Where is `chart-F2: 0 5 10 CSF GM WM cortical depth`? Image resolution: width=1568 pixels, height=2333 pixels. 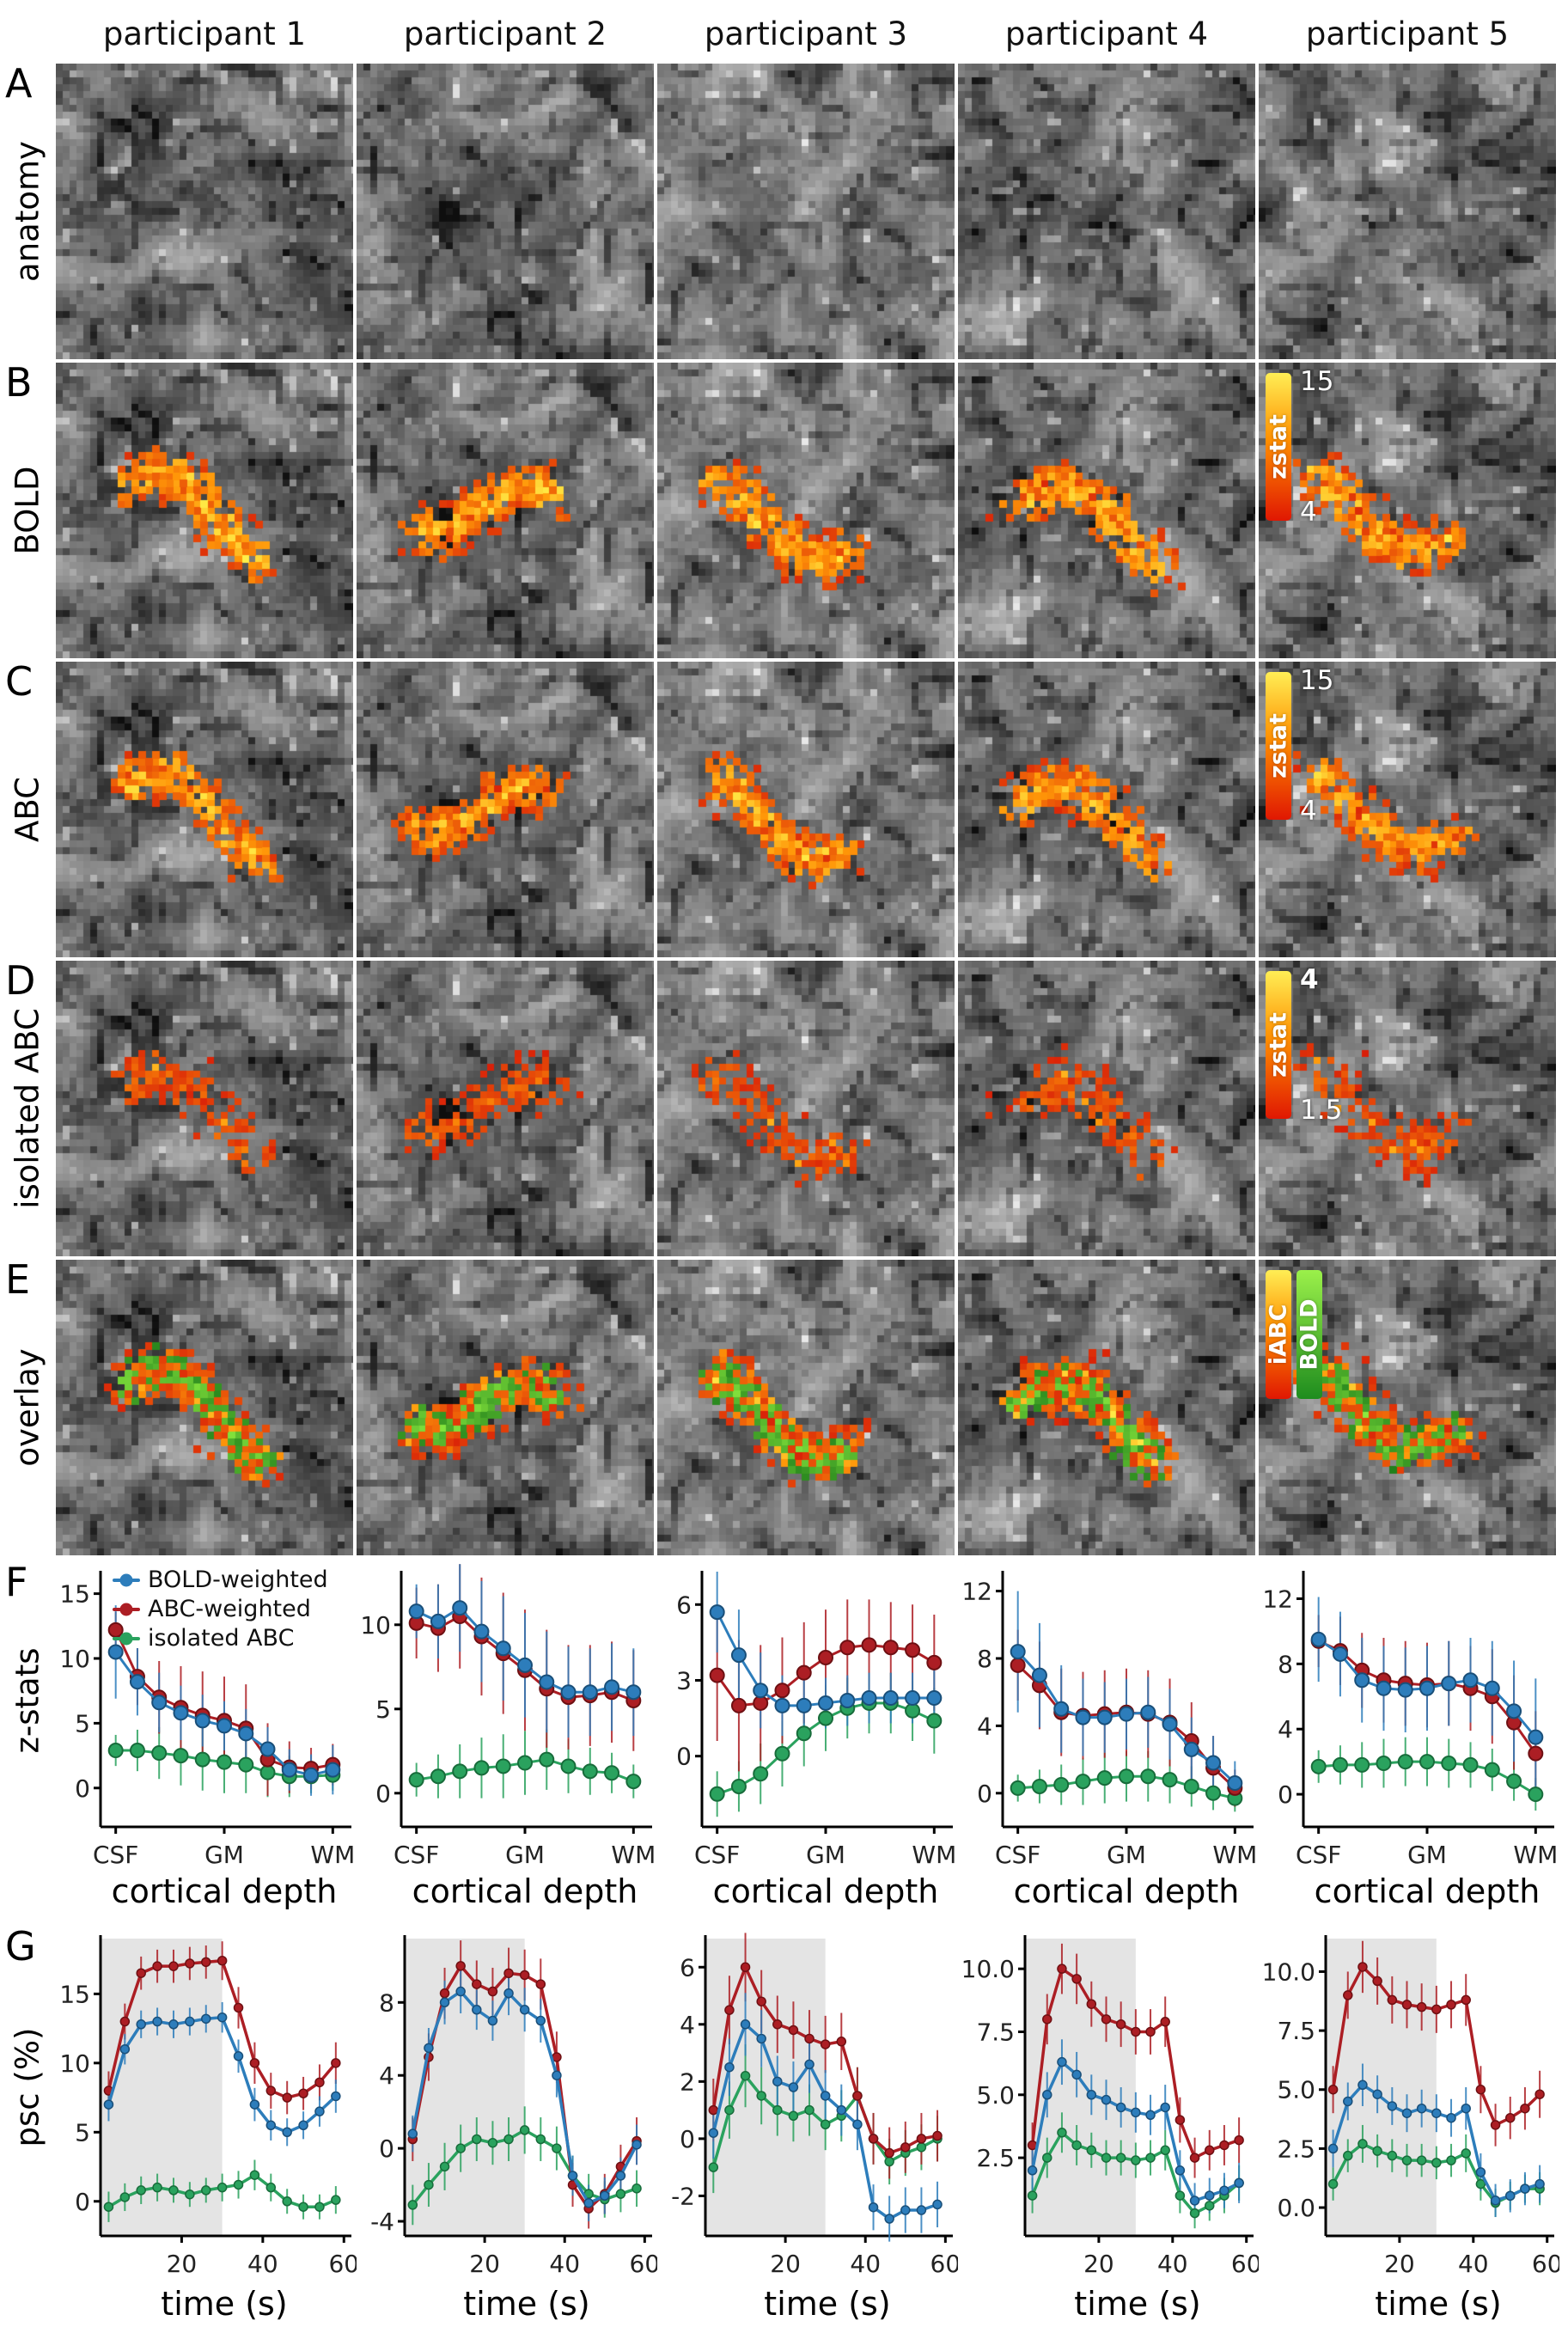
chart-F2: 0 5 10 CSF GM WM cortical depth is located at coordinates (508, 1737).